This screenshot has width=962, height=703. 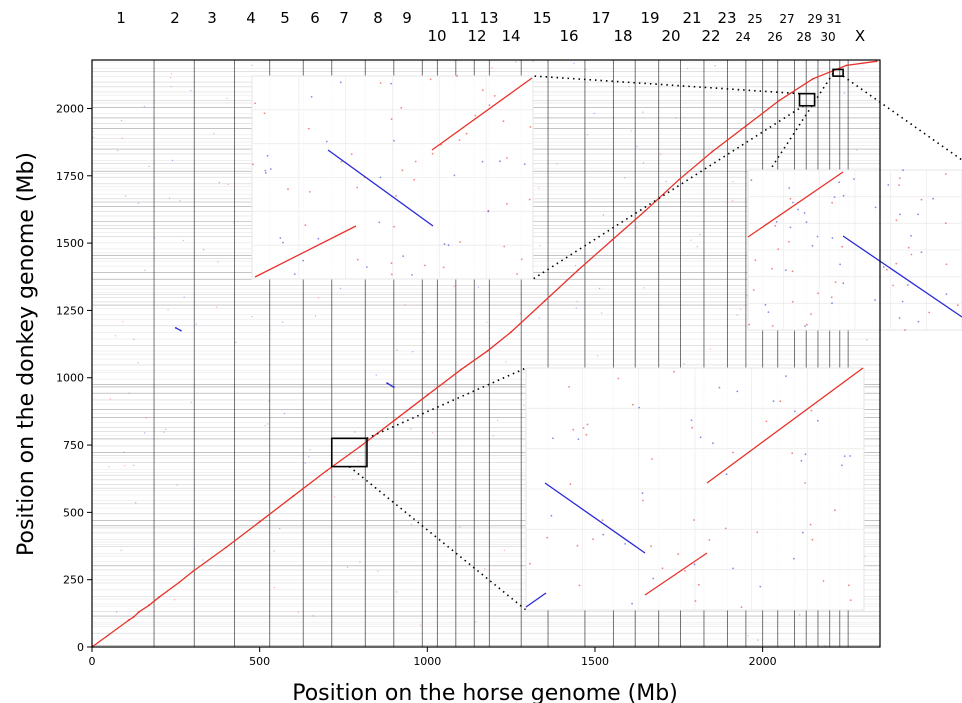 I want to click on chromosome-label: X, so click(x=860, y=36).